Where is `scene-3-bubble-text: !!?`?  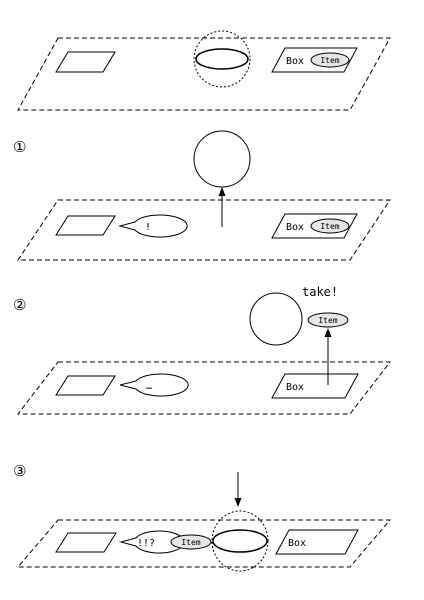
scene-3-bubble-text: !!? is located at coordinates (146, 543).